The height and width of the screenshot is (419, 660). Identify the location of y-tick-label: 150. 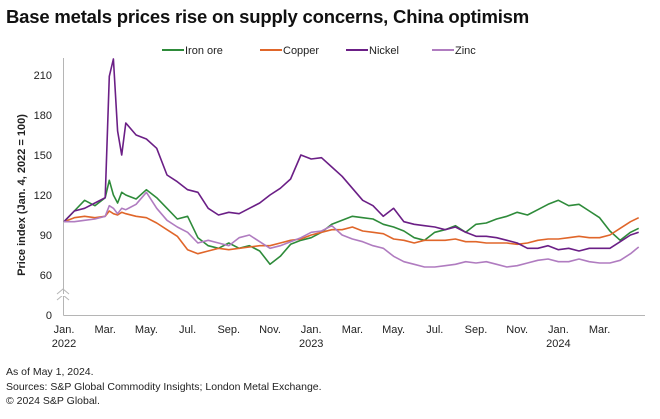
(43, 156).